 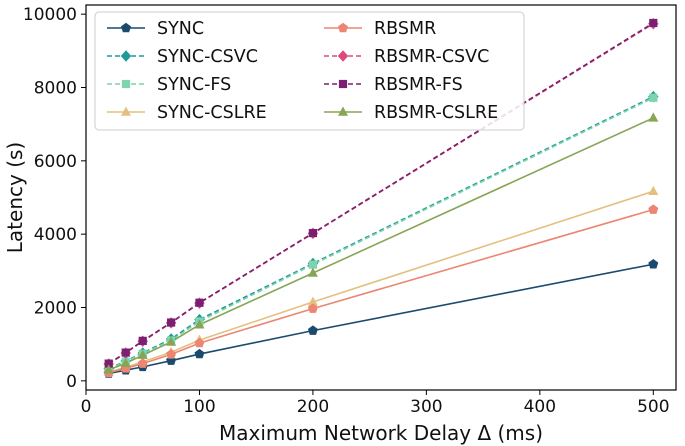 I want to click on y-tick-label: 10000, so click(x=50, y=15).